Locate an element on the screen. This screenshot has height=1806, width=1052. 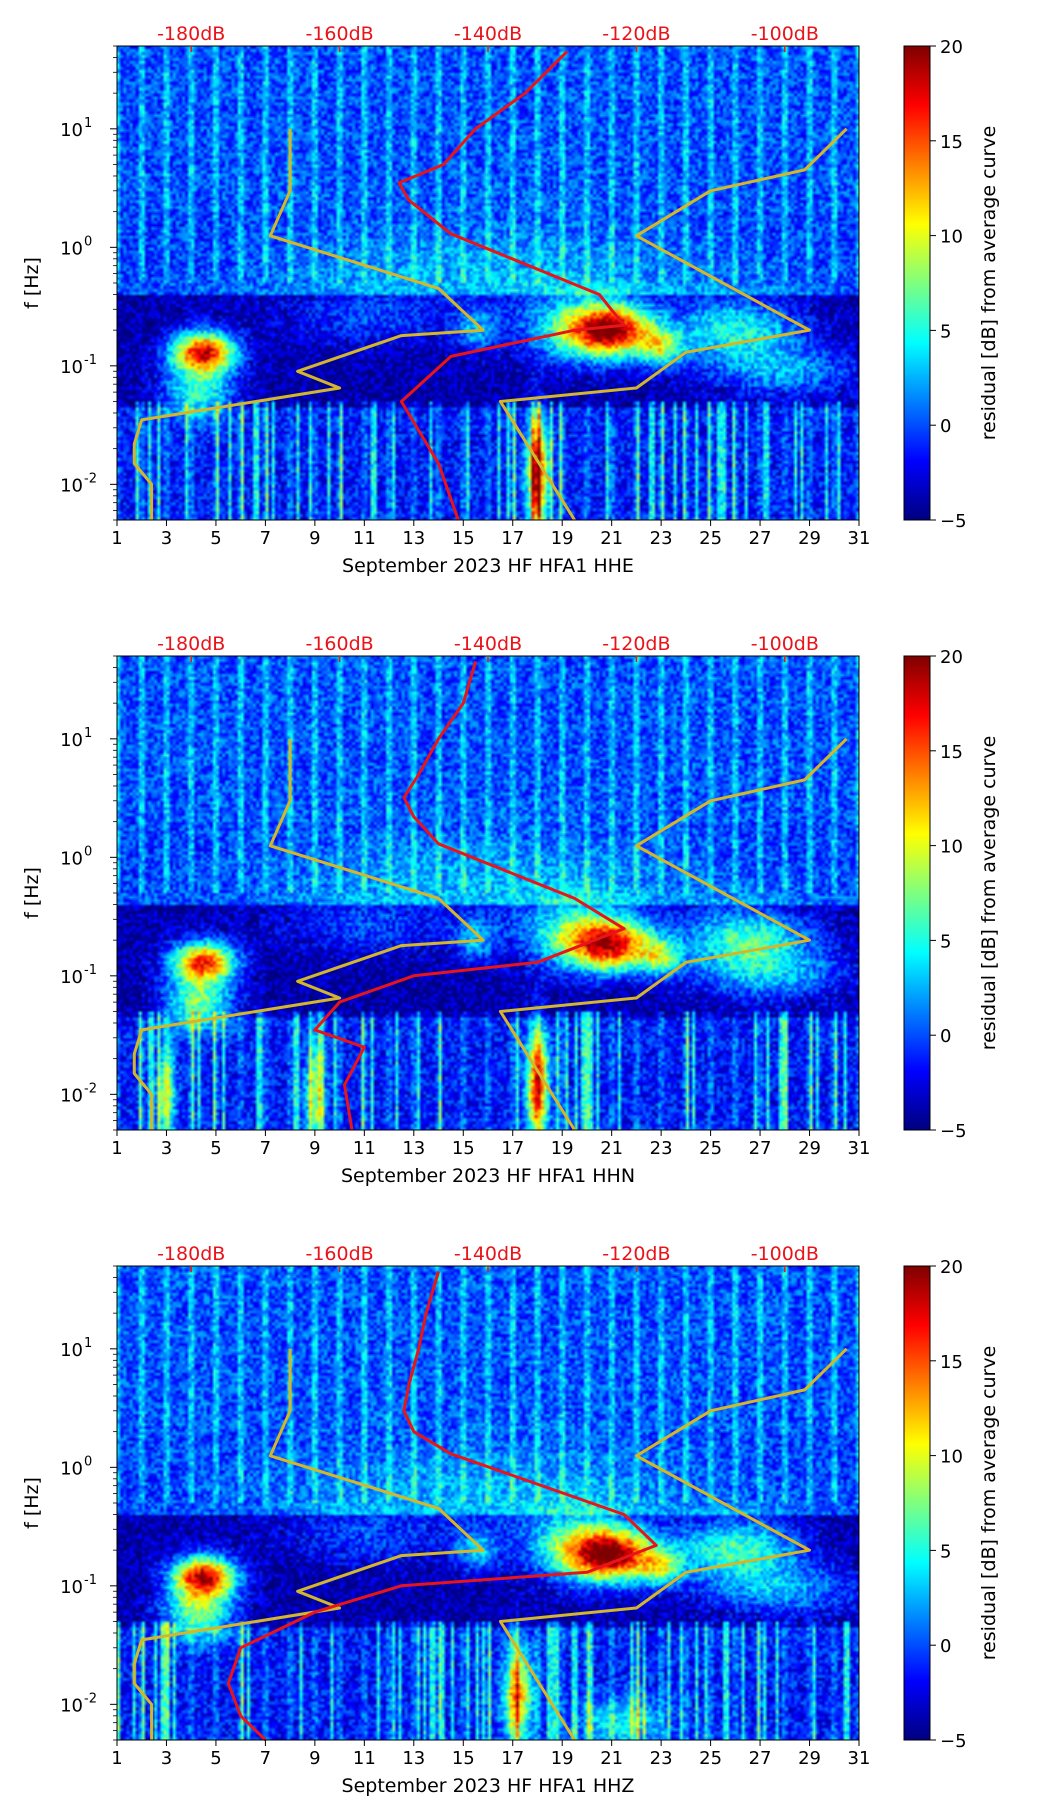
db-scale-label: -180dB is located at coordinates (191, 644).